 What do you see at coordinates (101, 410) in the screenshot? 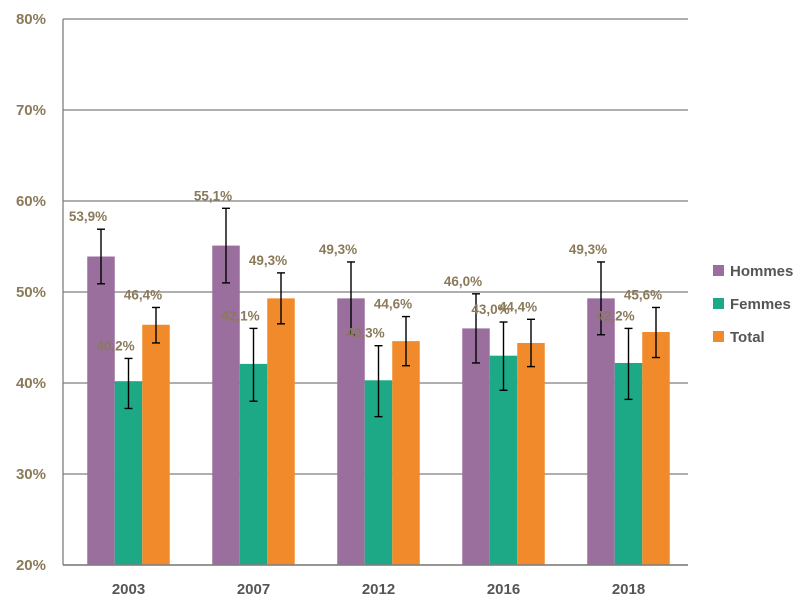
I see `bar-hommes-2003` at bounding box center [101, 410].